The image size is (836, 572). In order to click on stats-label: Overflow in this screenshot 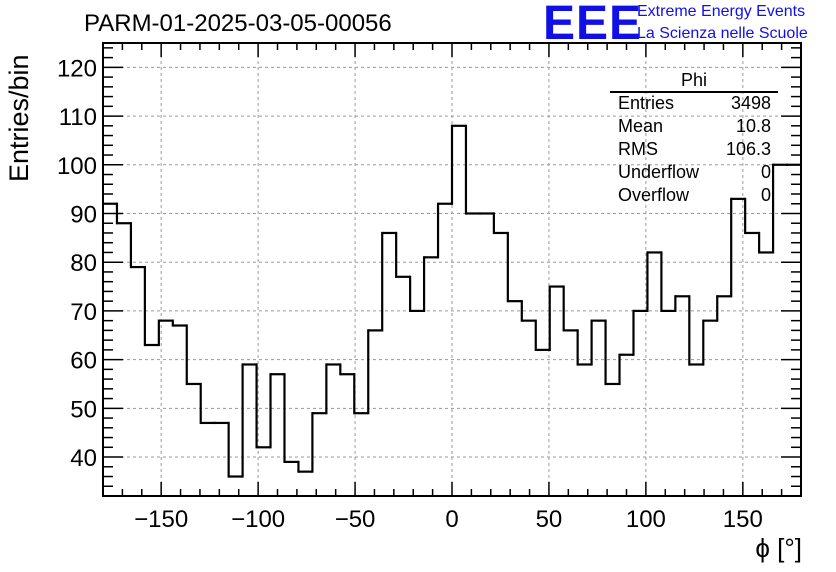, I will do `click(654, 195)`.